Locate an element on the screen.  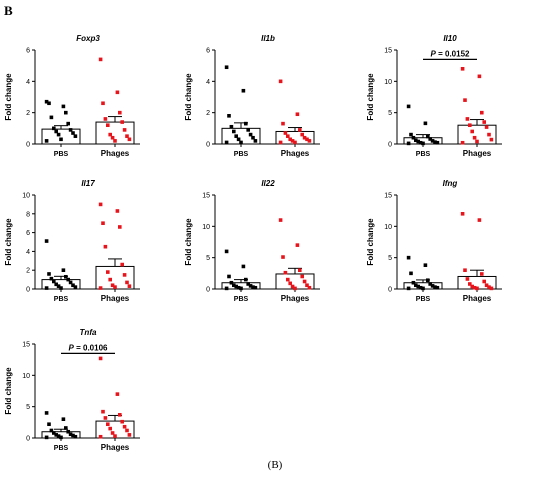
chart-il22: Il22 Fold change 0 5 10 15 PBS Phages is located at coordinates (252, 241).